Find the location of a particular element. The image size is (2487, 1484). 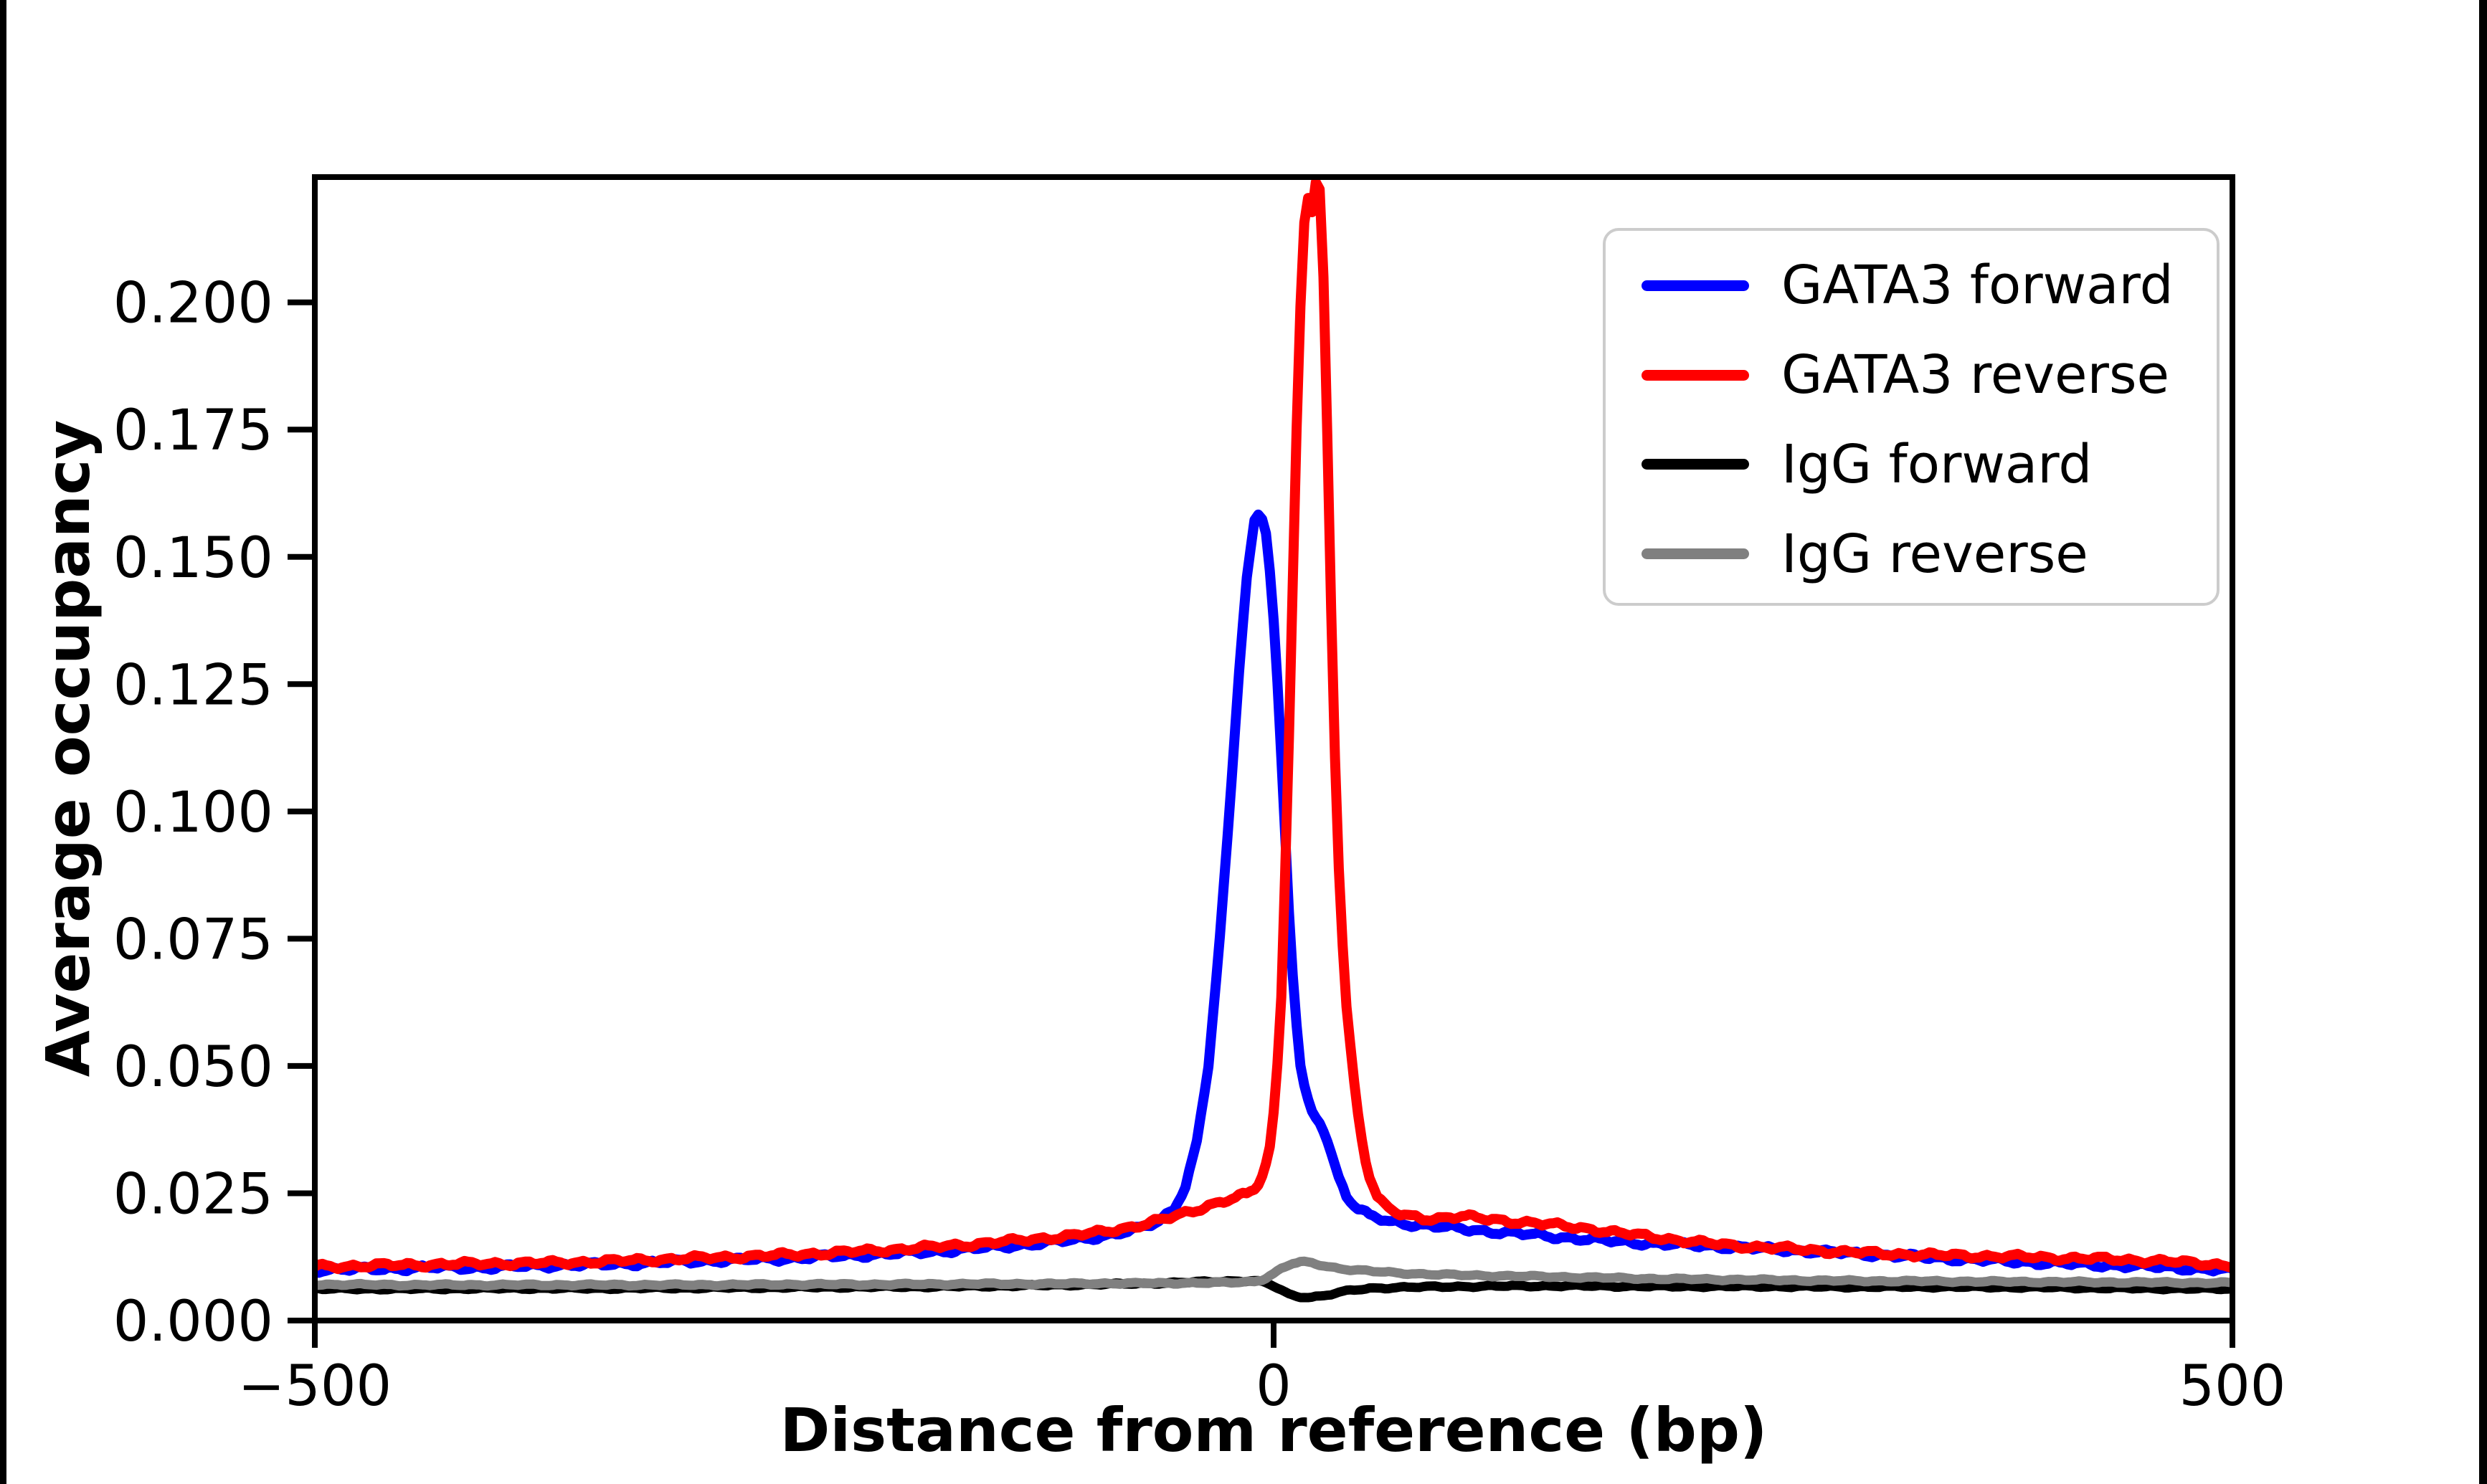

legend-line-sample-gray is located at coordinates (1696, 554).